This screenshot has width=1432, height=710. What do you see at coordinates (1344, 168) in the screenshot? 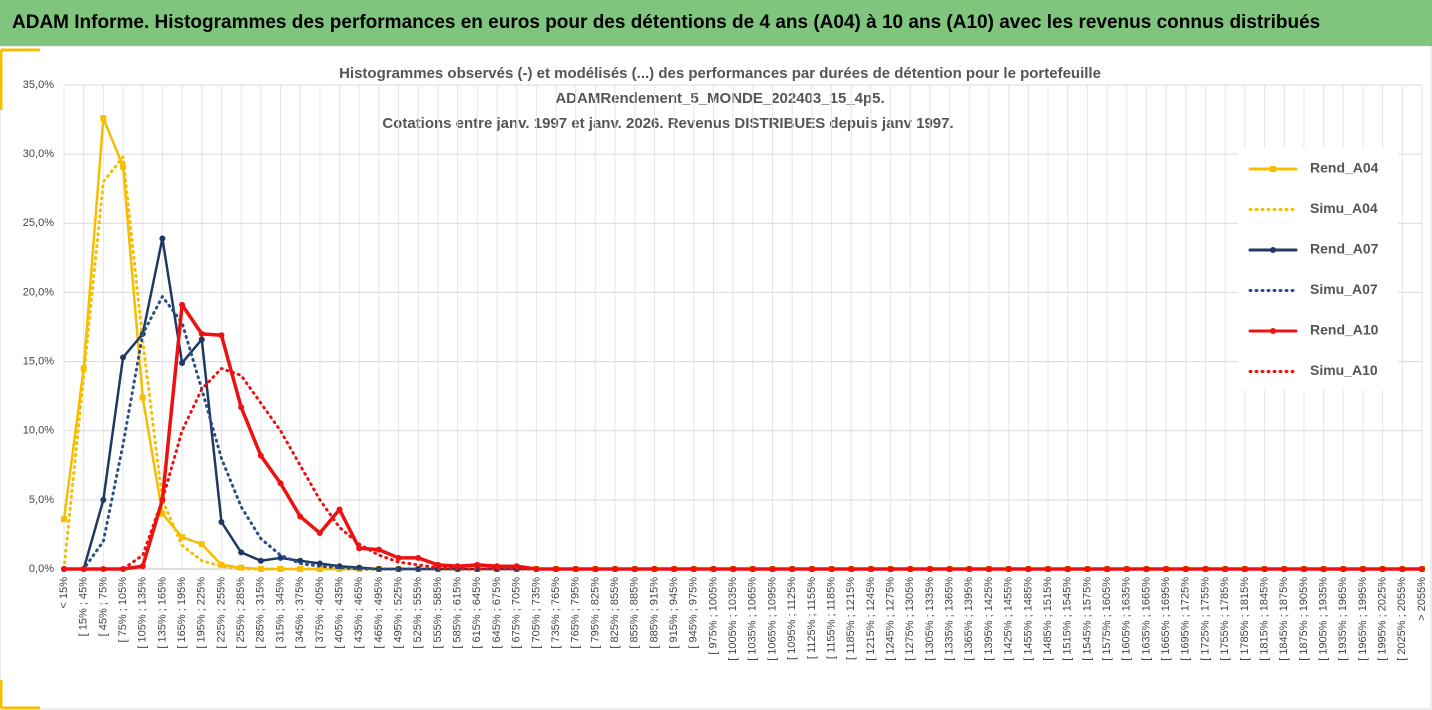
I see `legend-label: Rend_A04` at bounding box center [1344, 168].